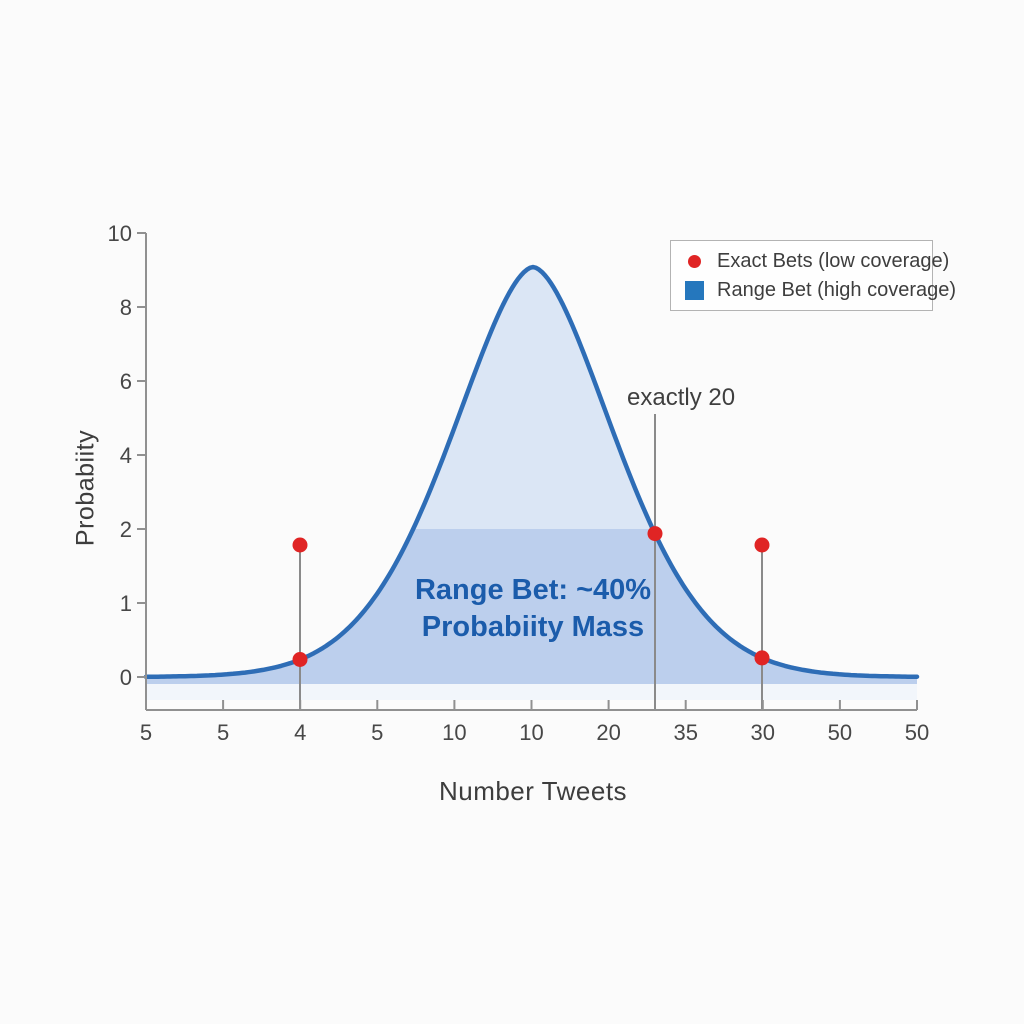 The image size is (1024, 1024). I want to click on svg-text: 6, so click(126, 381).